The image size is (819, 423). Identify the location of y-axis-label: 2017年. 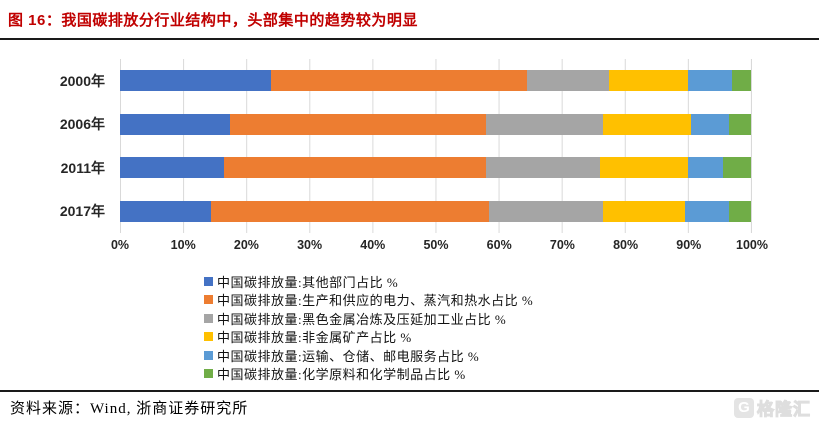
(82, 211).